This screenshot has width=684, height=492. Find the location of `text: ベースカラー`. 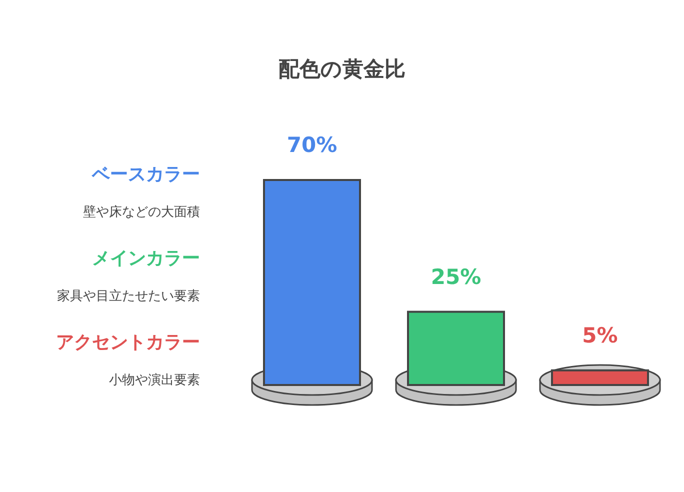

text: ベースカラー is located at coordinates (145, 174).